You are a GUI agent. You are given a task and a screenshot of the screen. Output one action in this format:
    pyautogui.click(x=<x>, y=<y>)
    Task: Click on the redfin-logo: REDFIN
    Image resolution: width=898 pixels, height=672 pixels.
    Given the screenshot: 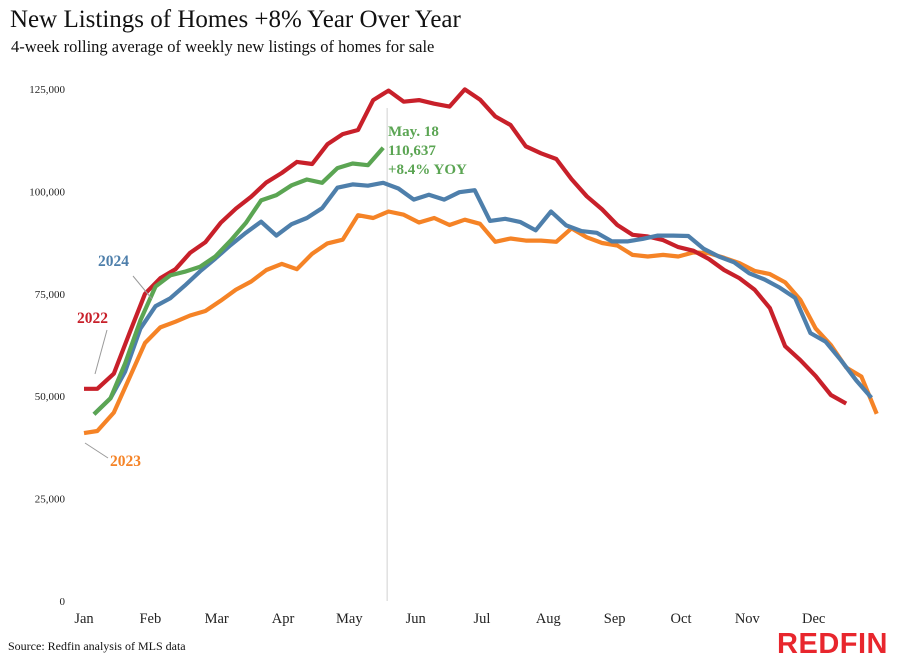 What is the action you would take?
    pyautogui.click(x=832, y=644)
    